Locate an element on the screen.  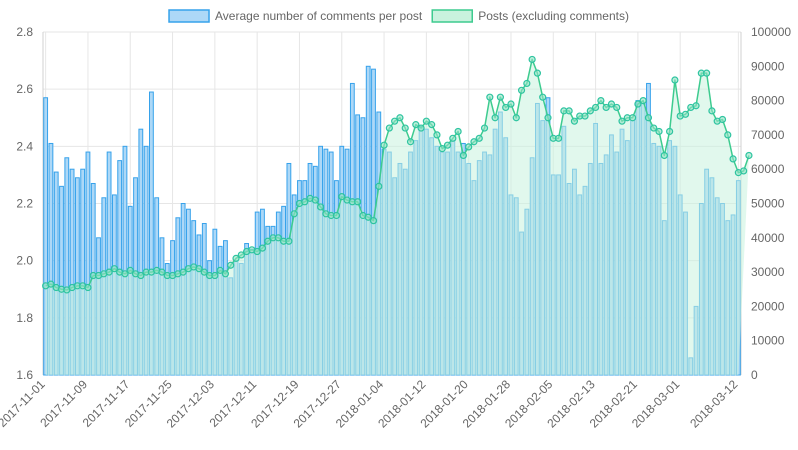
y-tick-label-right: 30000 is located at coordinates (768, 272).